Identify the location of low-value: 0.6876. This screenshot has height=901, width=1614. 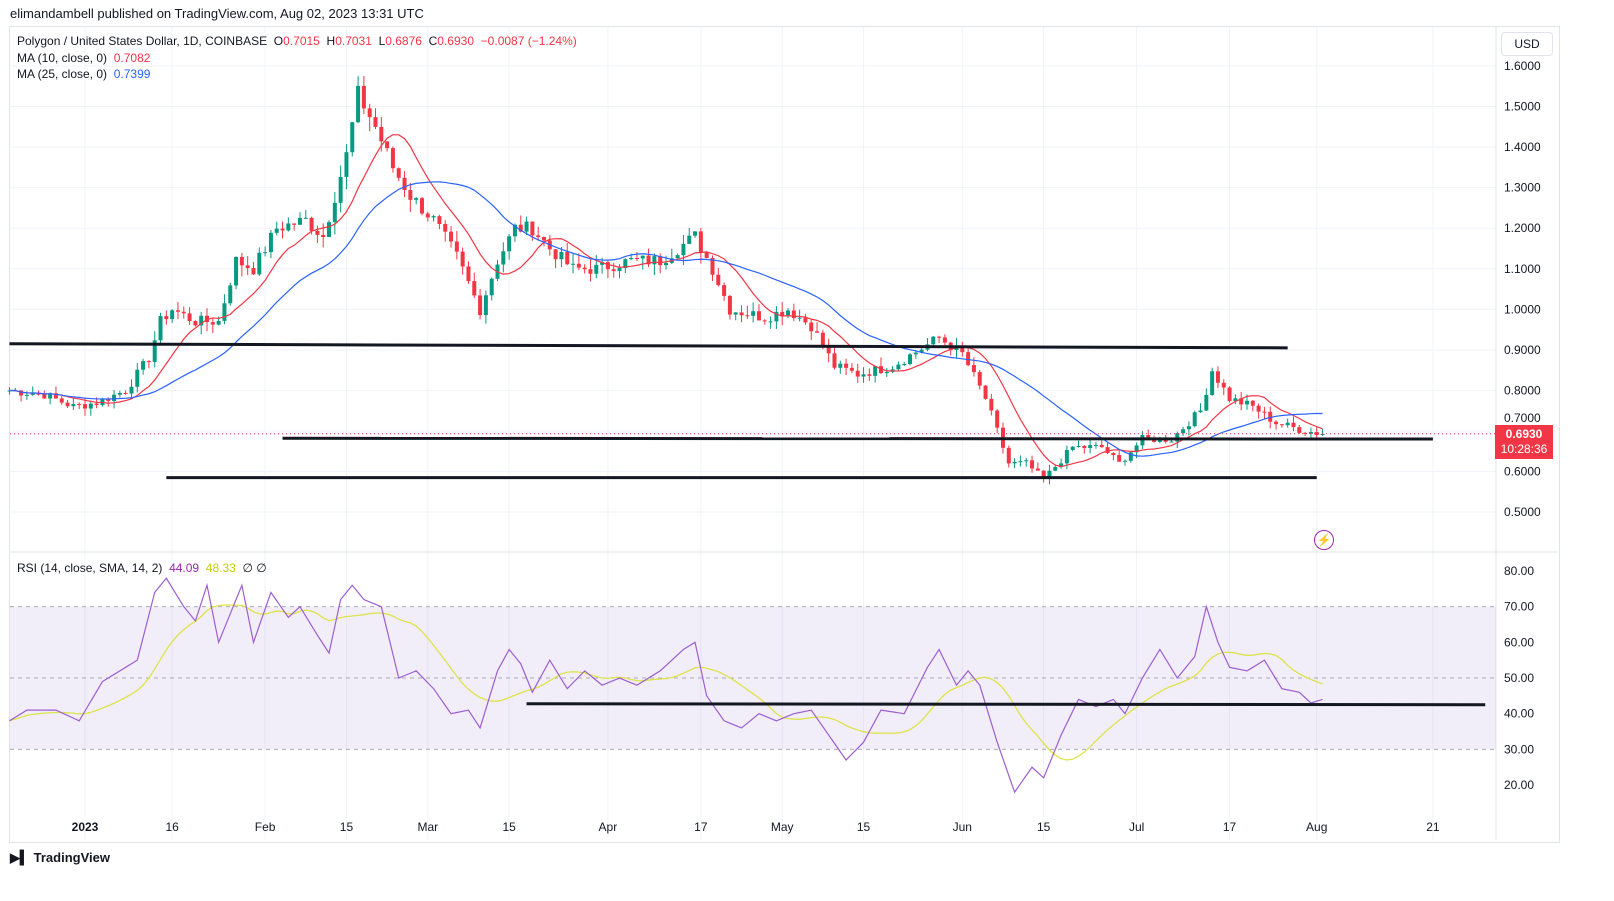
(403, 41).